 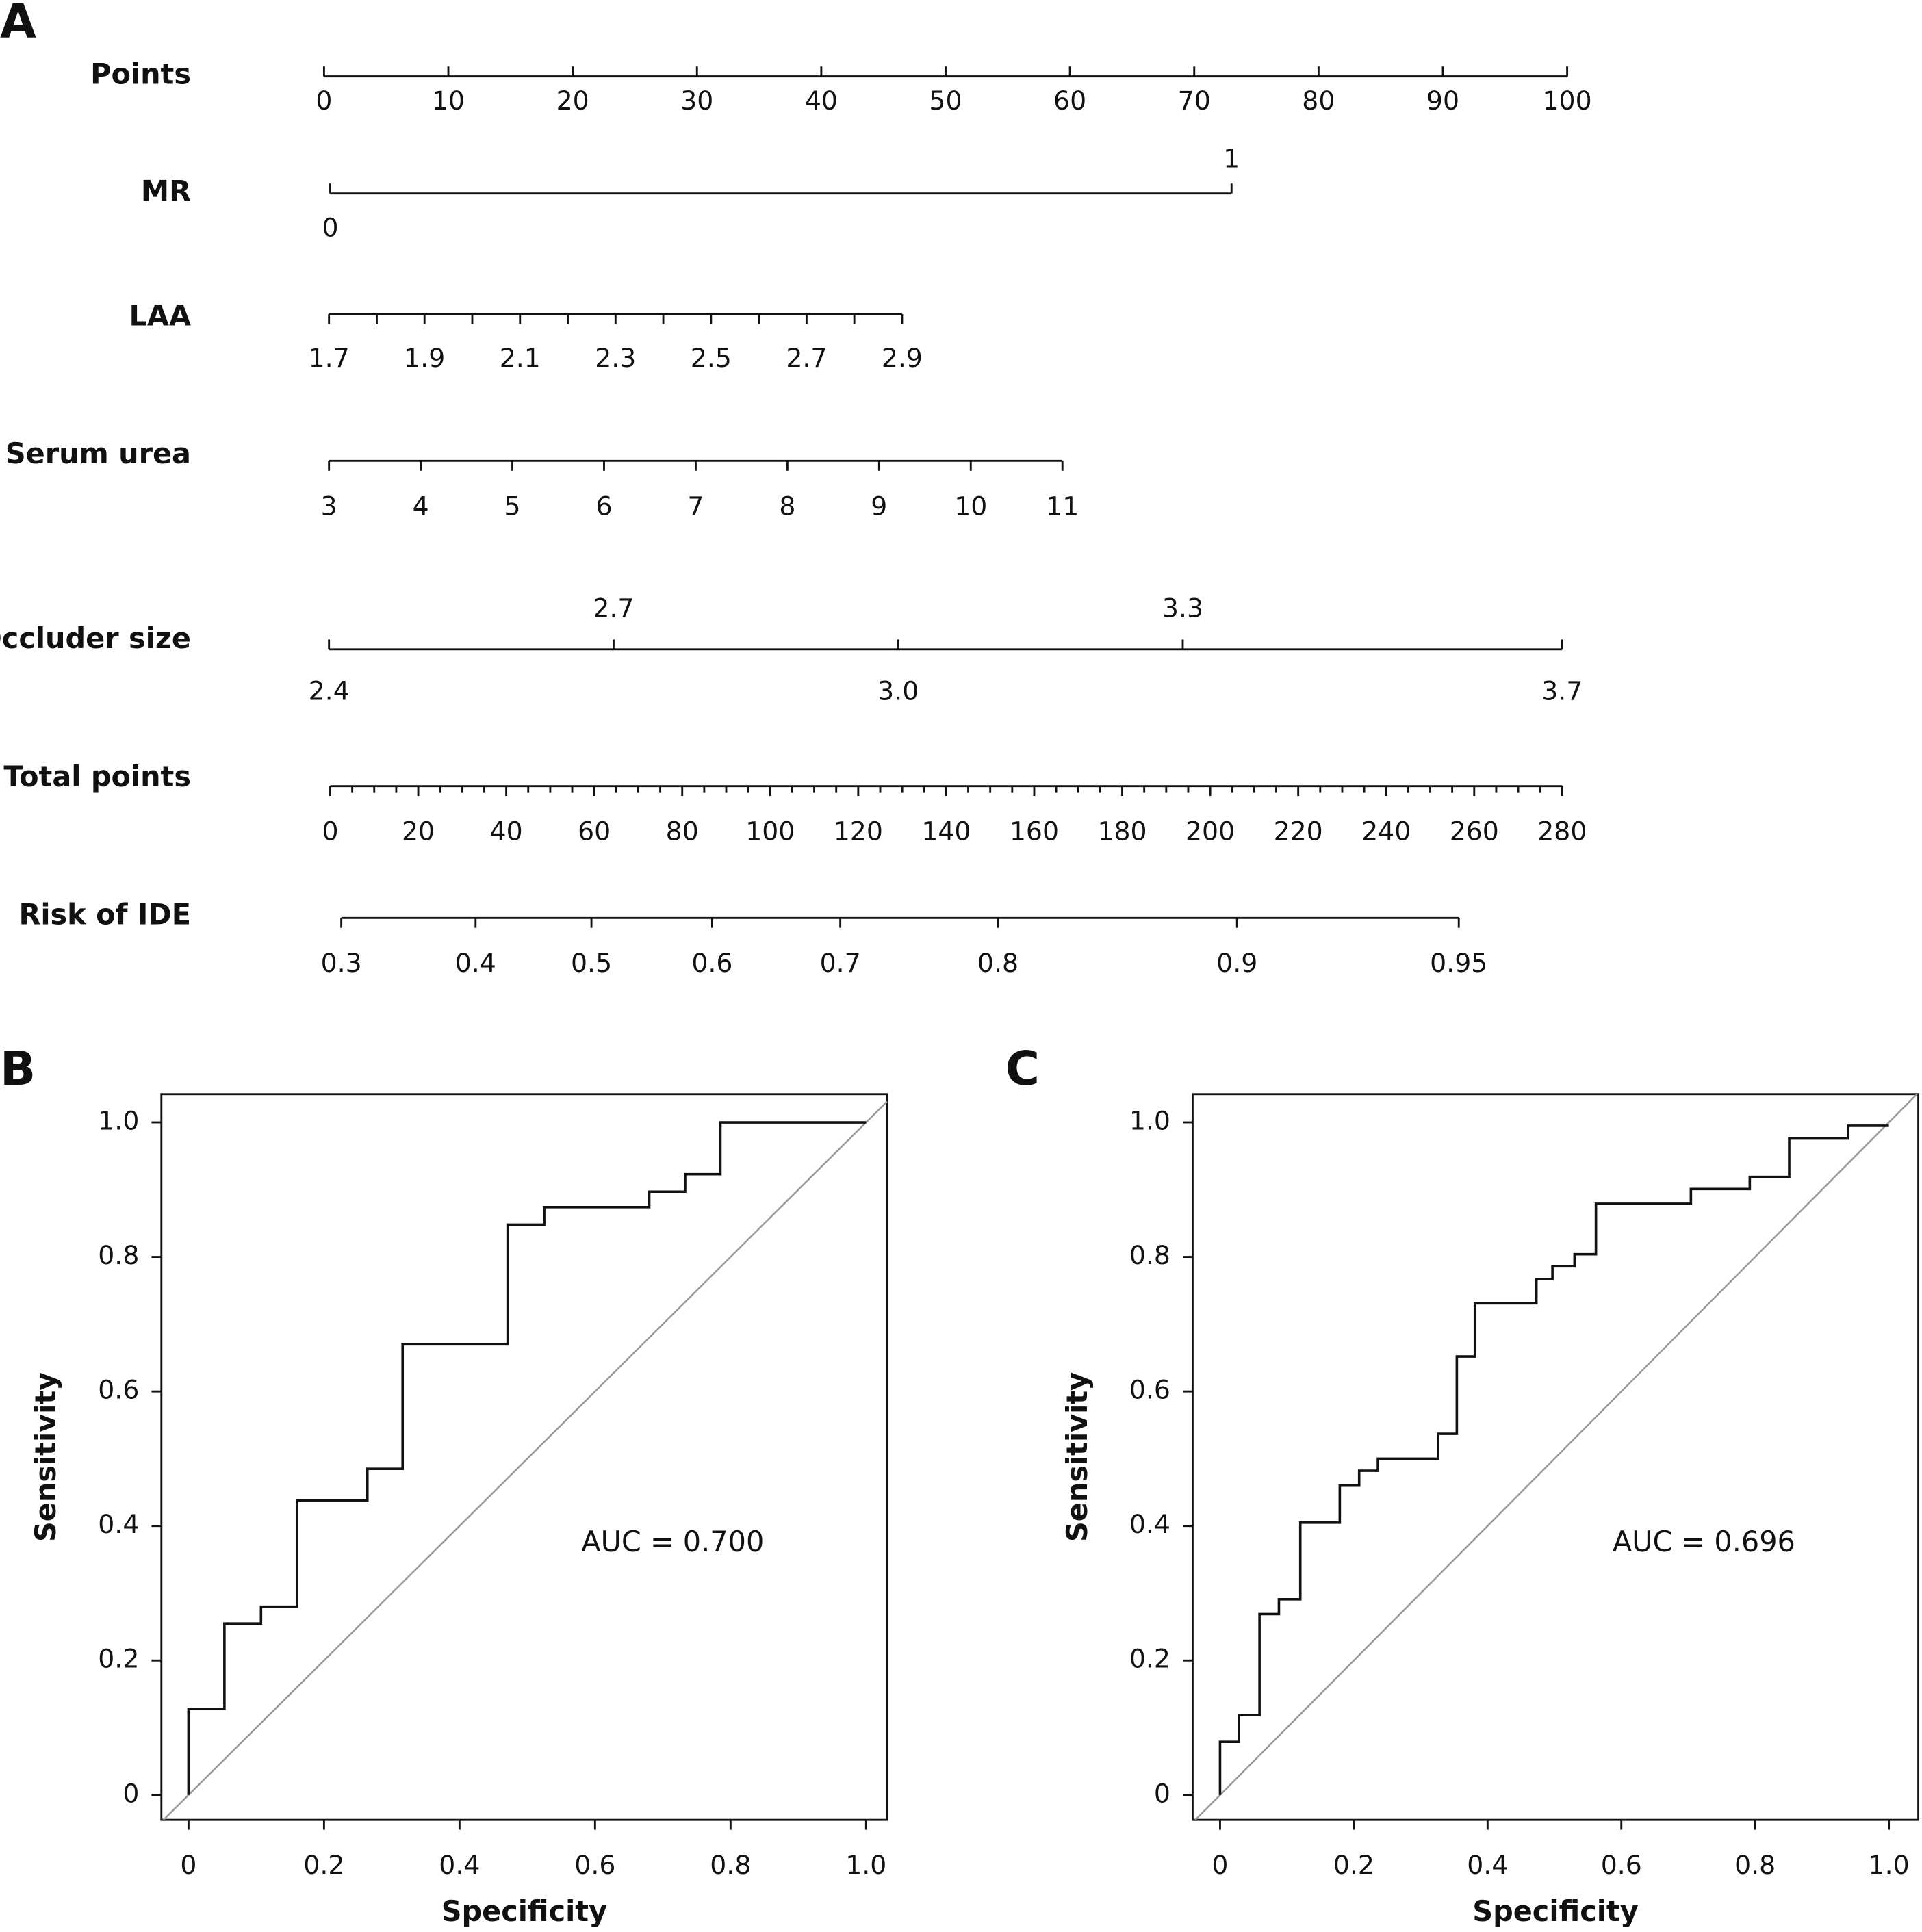 What do you see at coordinates (1458, 963) in the screenshot?
I see `tick-label: 0.95` at bounding box center [1458, 963].